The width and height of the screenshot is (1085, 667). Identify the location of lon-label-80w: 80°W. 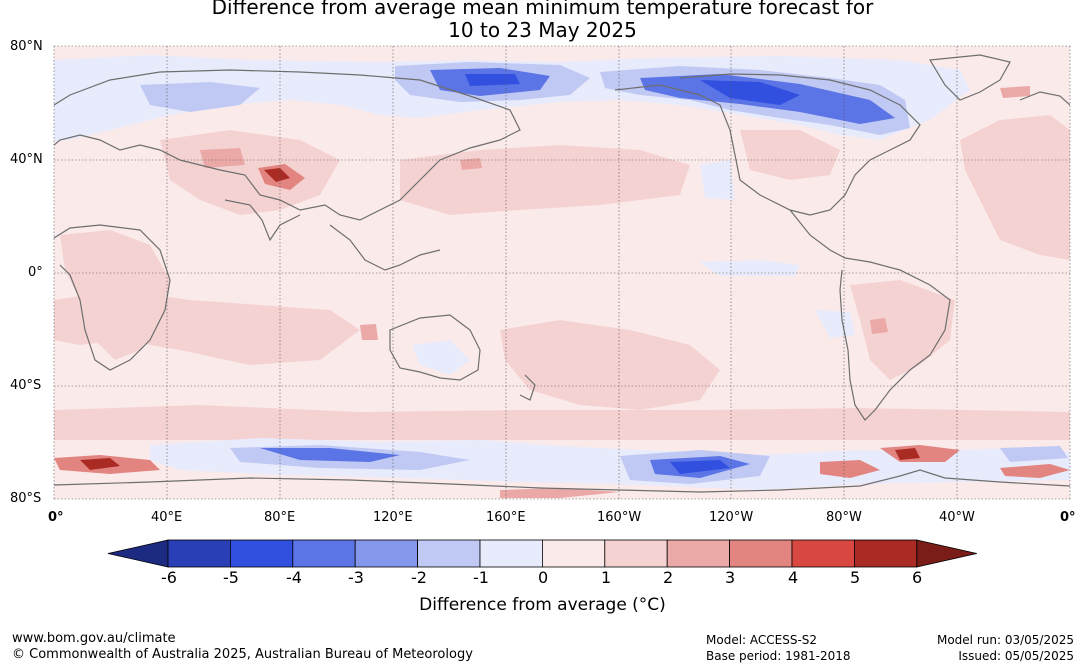
(844, 517).